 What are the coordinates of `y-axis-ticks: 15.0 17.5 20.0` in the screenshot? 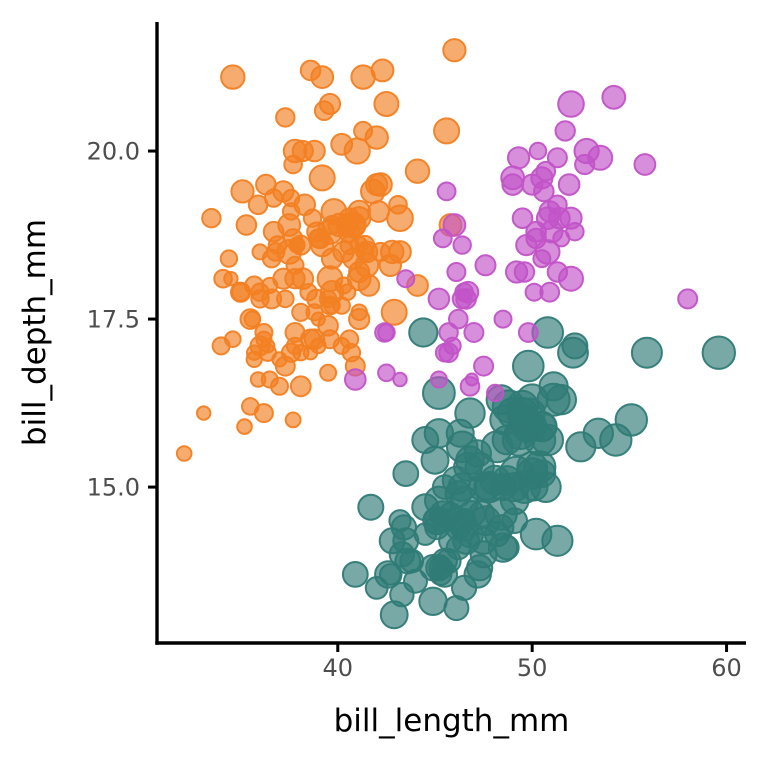 It's located at (122, 320).